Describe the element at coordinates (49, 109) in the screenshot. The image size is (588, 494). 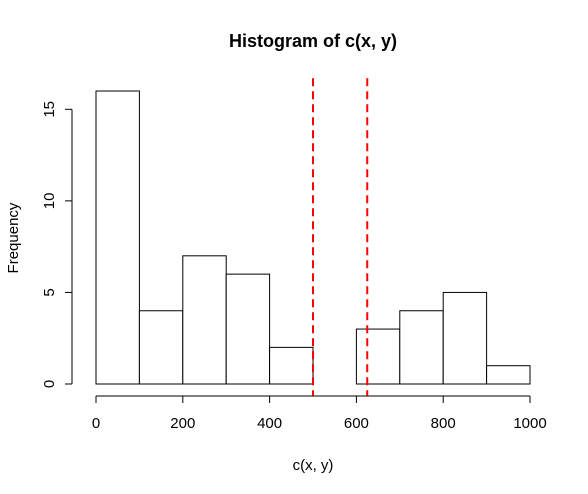
I see `y-tick-label: 15` at that location.